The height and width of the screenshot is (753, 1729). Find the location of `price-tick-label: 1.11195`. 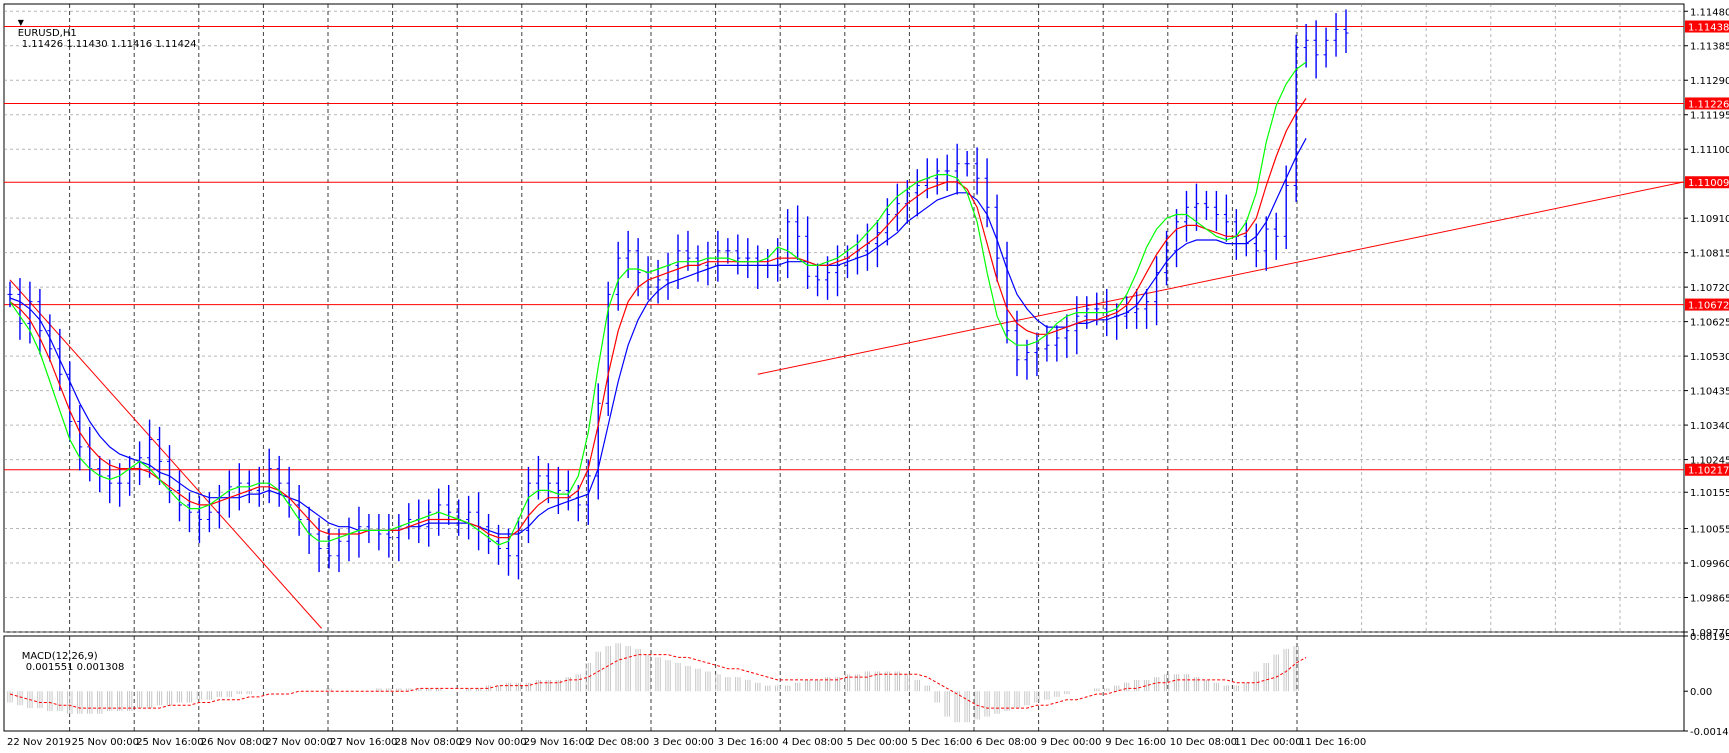

price-tick-label: 1.11195 is located at coordinates (1709, 116).